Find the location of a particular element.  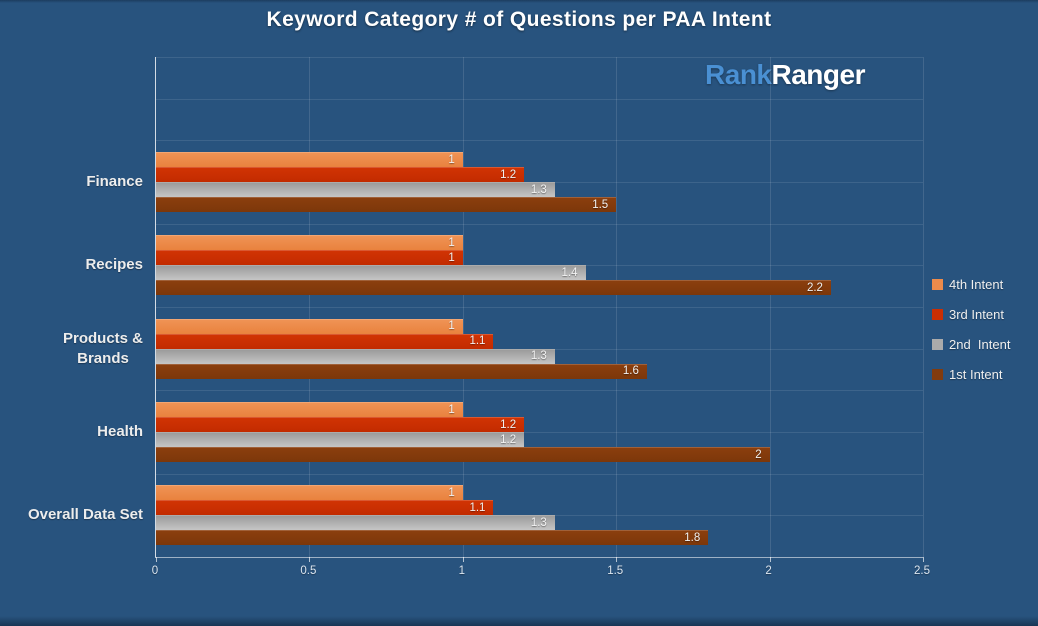

legend-label: 1st Intent is located at coordinates (976, 374).